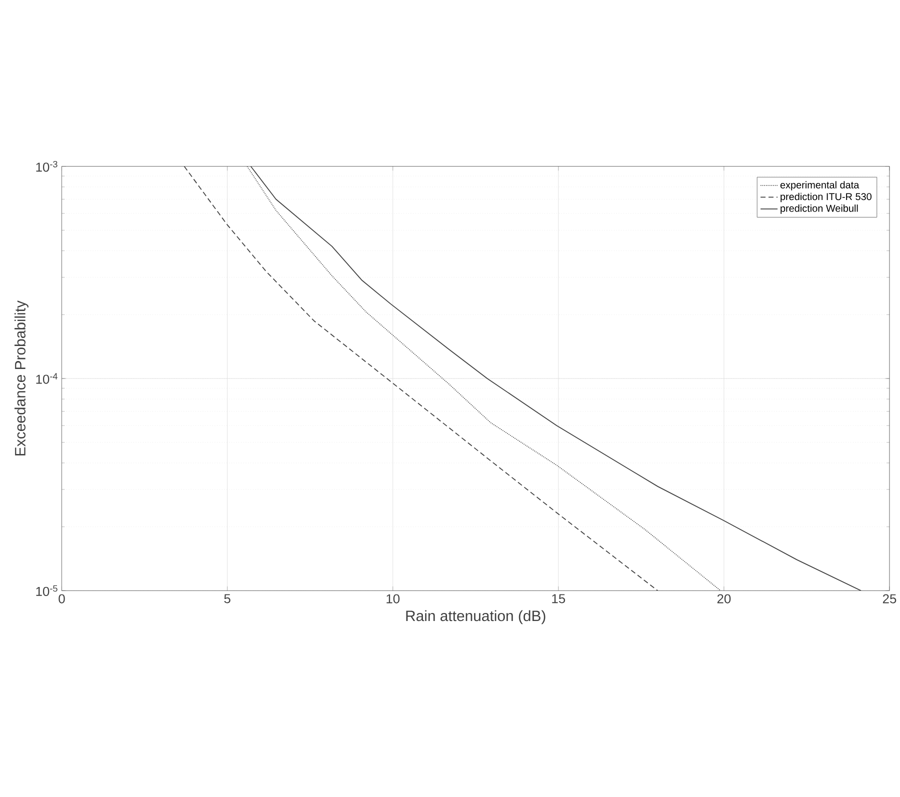  I want to click on x-tick-label: 25, so click(889, 599).